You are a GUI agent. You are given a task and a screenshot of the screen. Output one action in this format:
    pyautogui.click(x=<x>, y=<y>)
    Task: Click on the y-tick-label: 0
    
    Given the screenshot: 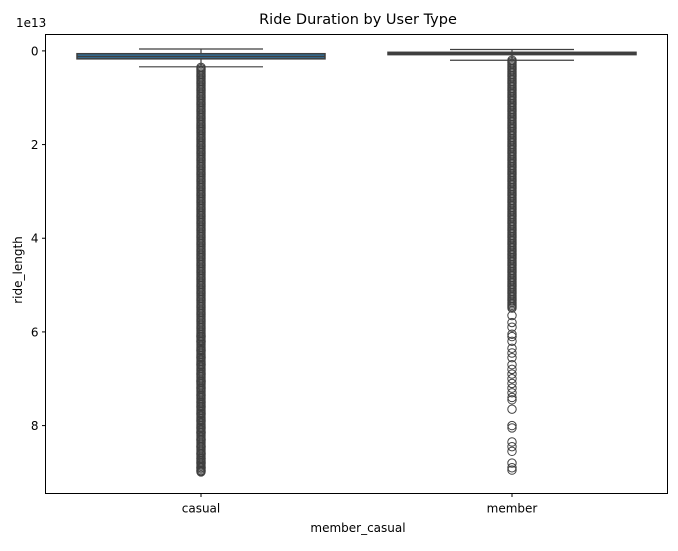 What is the action you would take?
    pyautogui.click(x=35, y=51)
    